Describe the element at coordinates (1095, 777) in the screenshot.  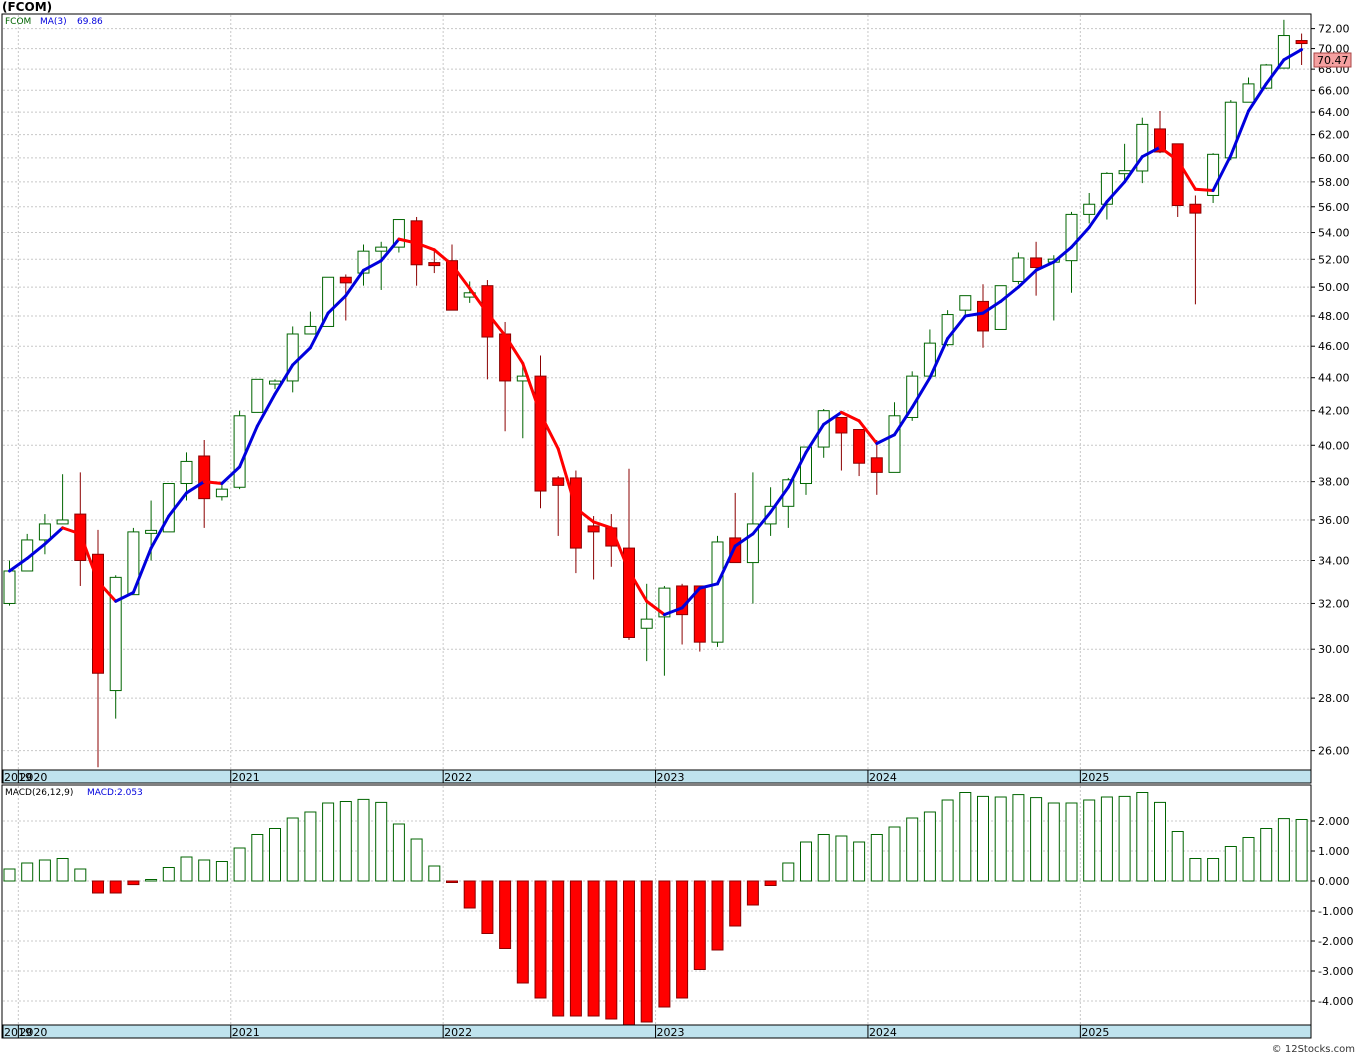
I see `price-year-label: 2025` at that location.